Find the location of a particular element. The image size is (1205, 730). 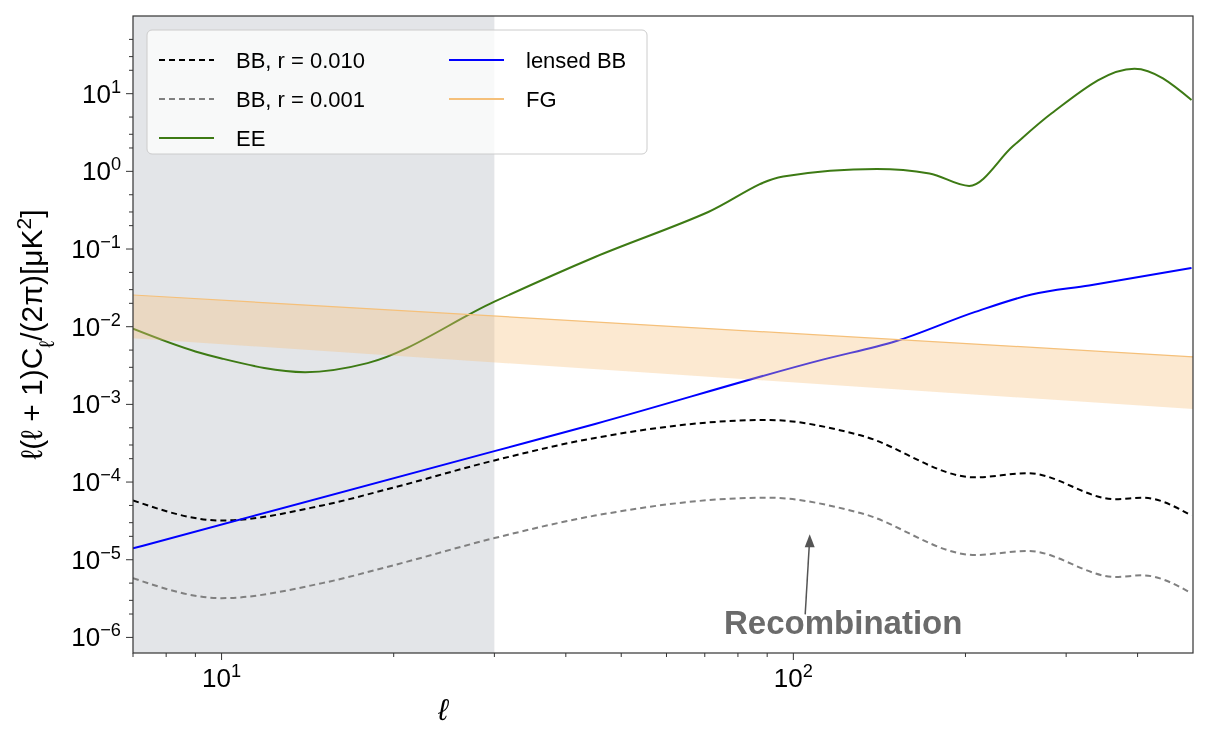

y-tick-label: 10$^{−3}$ is located at coordinates (96, 403).